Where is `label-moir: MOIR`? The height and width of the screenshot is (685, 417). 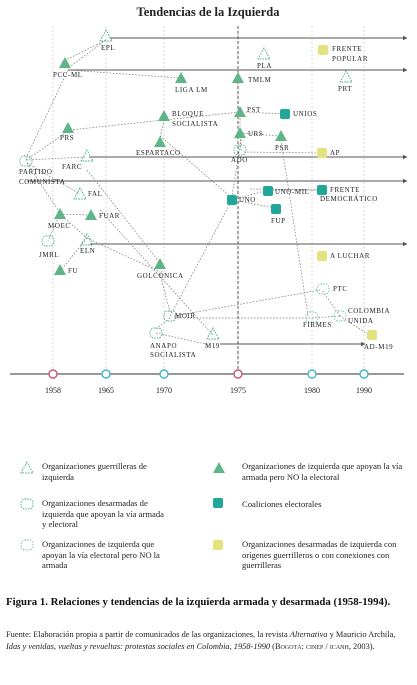 label-moir: MOIR is located at coordinates (185, 316).